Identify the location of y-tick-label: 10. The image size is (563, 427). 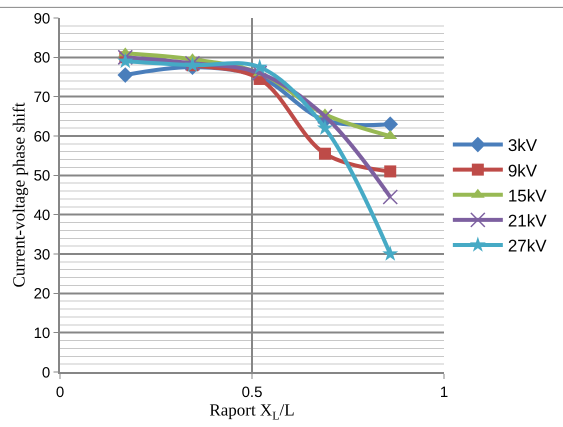
(42, 333).